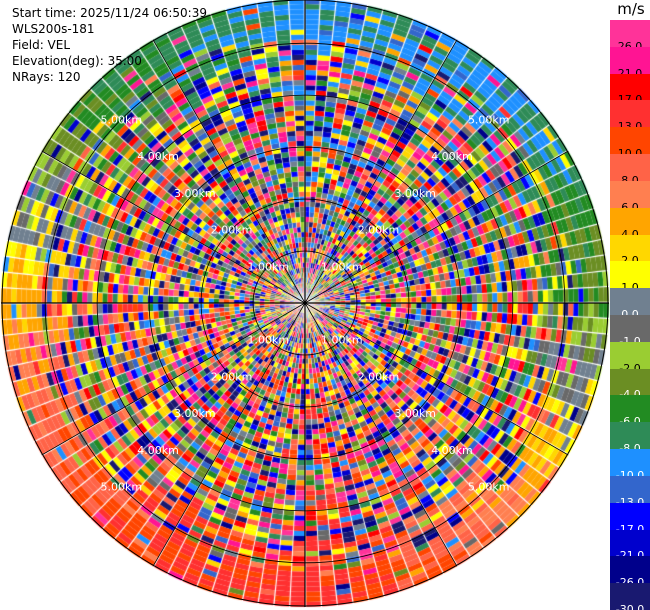 The height and width of the screenshot is (610, 650). Describe the element at coordinates (631, 9) in the screenshot. I see `colorbar-unit: m/s` at that location.